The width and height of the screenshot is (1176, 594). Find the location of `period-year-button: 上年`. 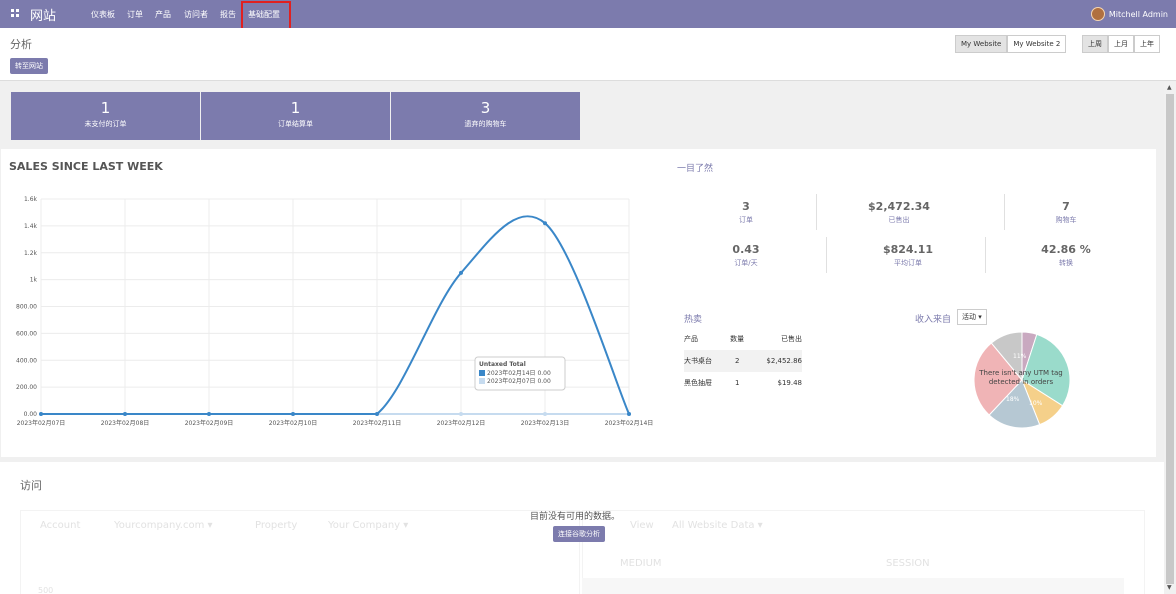

period-year-button: 上年 is located at coordinates (1147, 44).